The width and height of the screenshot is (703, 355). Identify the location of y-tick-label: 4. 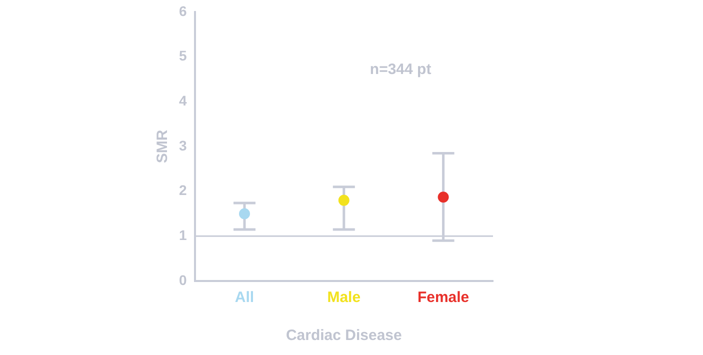
(182, 100).